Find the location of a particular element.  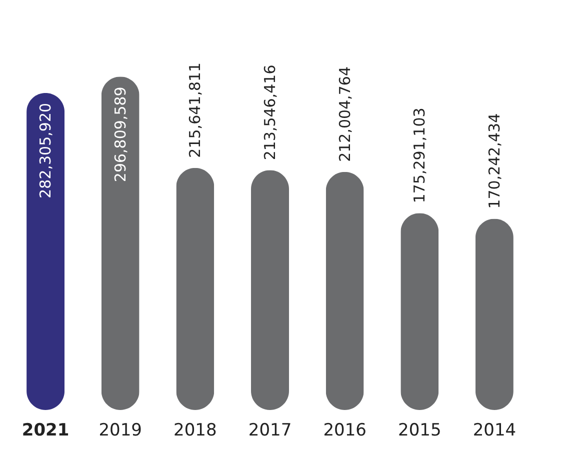

x-tick-label: 2015 is located at coordinates (420, 430).